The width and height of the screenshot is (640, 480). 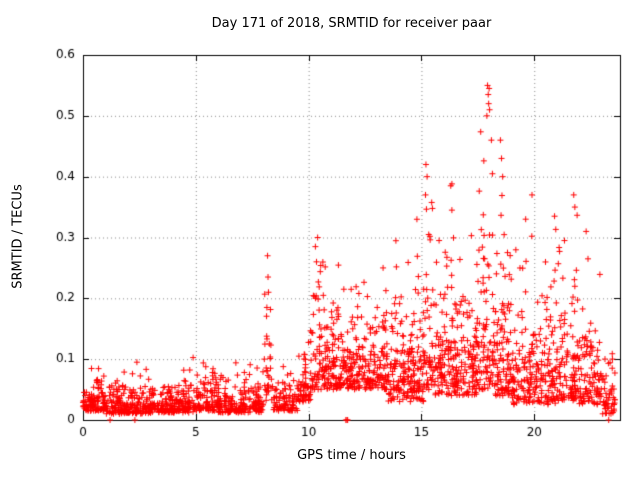 What do you see at coordinates (18, 236) in the screenshot?
I see `y-axis-label: SRMTID / TECUs` at bounding box center [18, 236].